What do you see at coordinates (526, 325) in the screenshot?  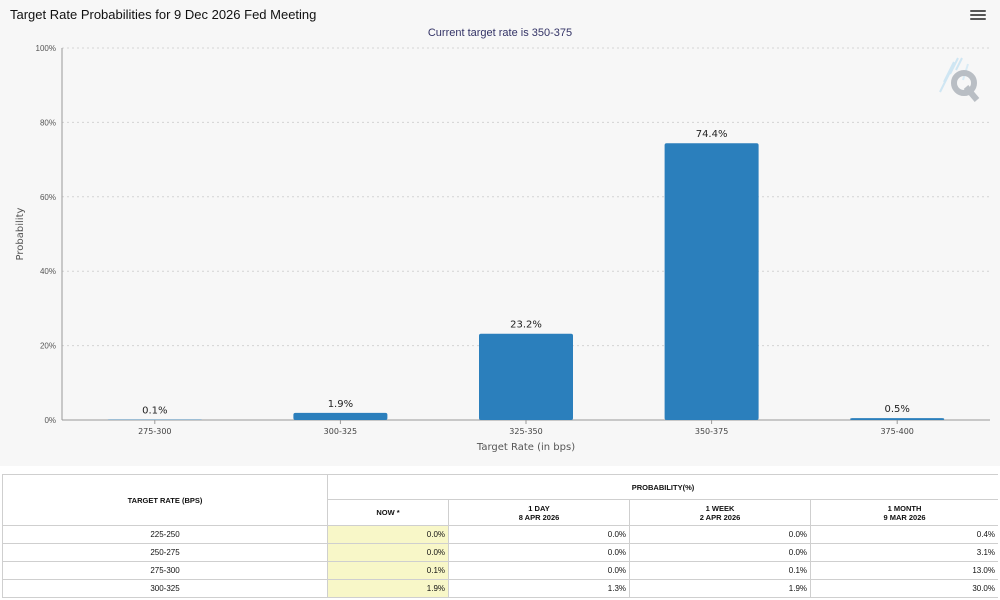 I see `data-label: 23.2%` at bounding box center [526, 325].